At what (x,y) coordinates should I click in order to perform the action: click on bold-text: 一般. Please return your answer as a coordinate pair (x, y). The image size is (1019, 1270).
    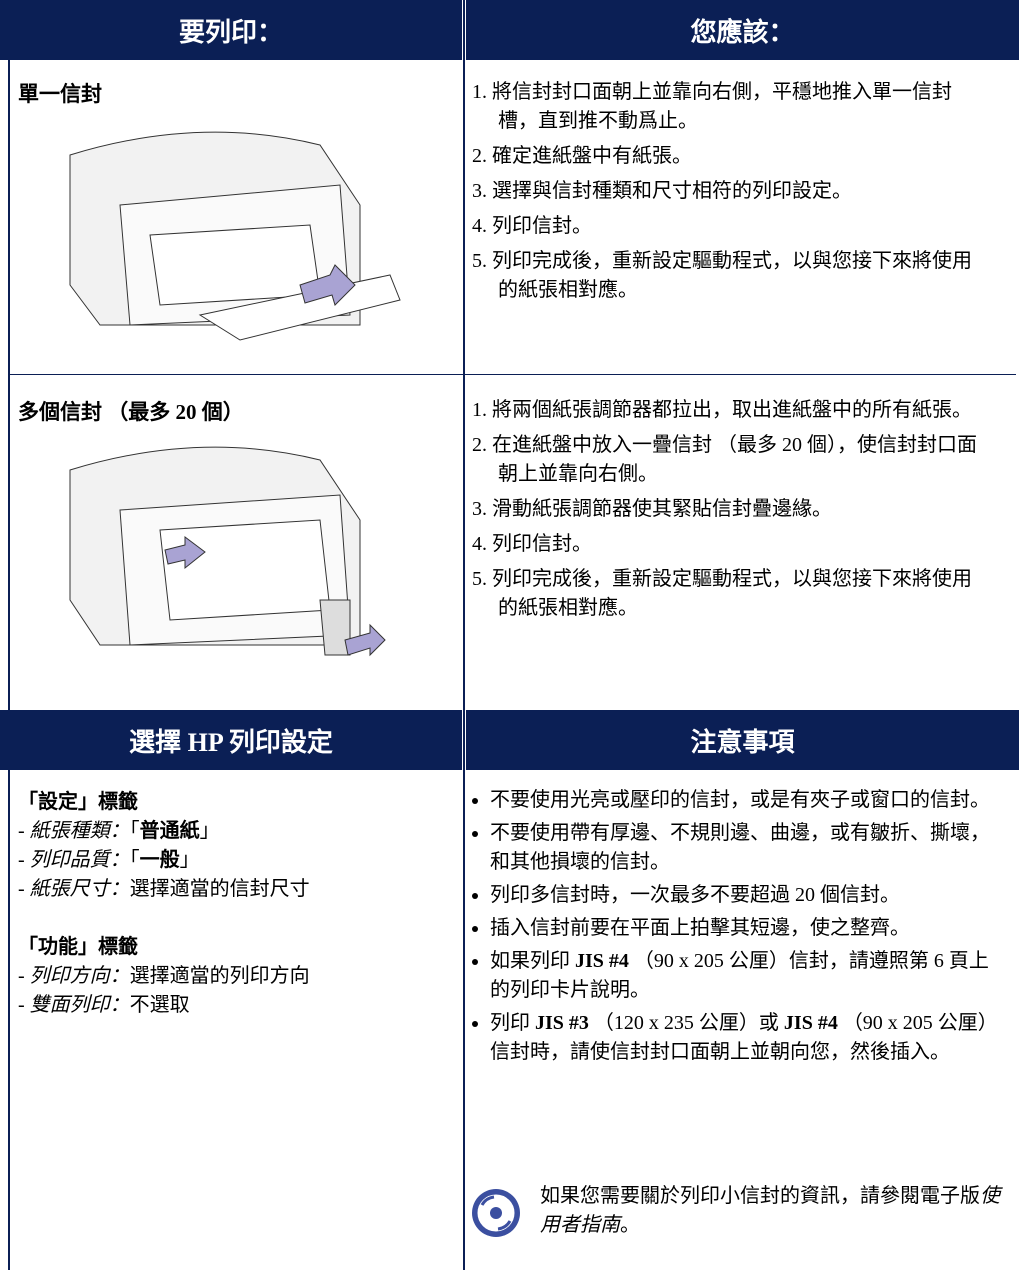
    Looking at the image, I should click on (159, 860).